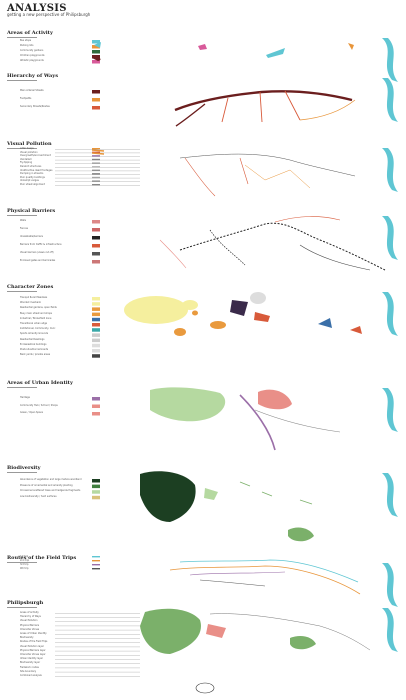 Image resolution: width=406 pixels, height=700 pixels. Describe the element at coordinates (37, 252) in the screenshot. I see `legend-label: Visual barriers (views cut off)` at that location.